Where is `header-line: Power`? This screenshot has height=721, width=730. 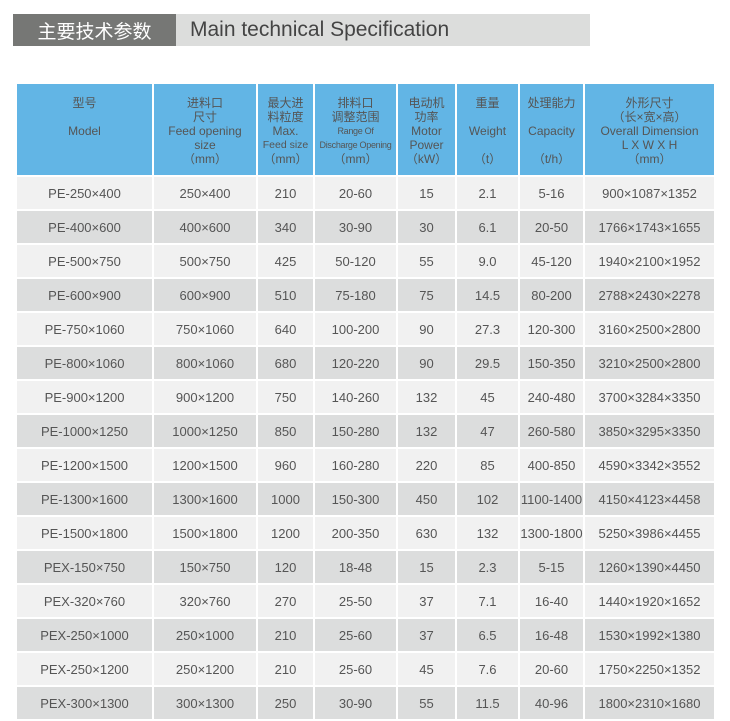
header-line: Power is located at coordinates (426, 145).